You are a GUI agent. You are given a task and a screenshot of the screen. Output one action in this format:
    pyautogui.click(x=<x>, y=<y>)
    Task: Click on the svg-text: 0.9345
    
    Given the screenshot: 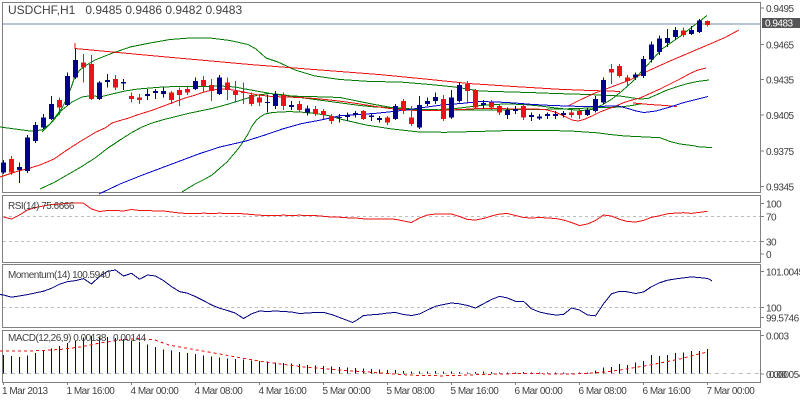 What is the action you would take?
    pyautogui.click(x=780, y=188)
    